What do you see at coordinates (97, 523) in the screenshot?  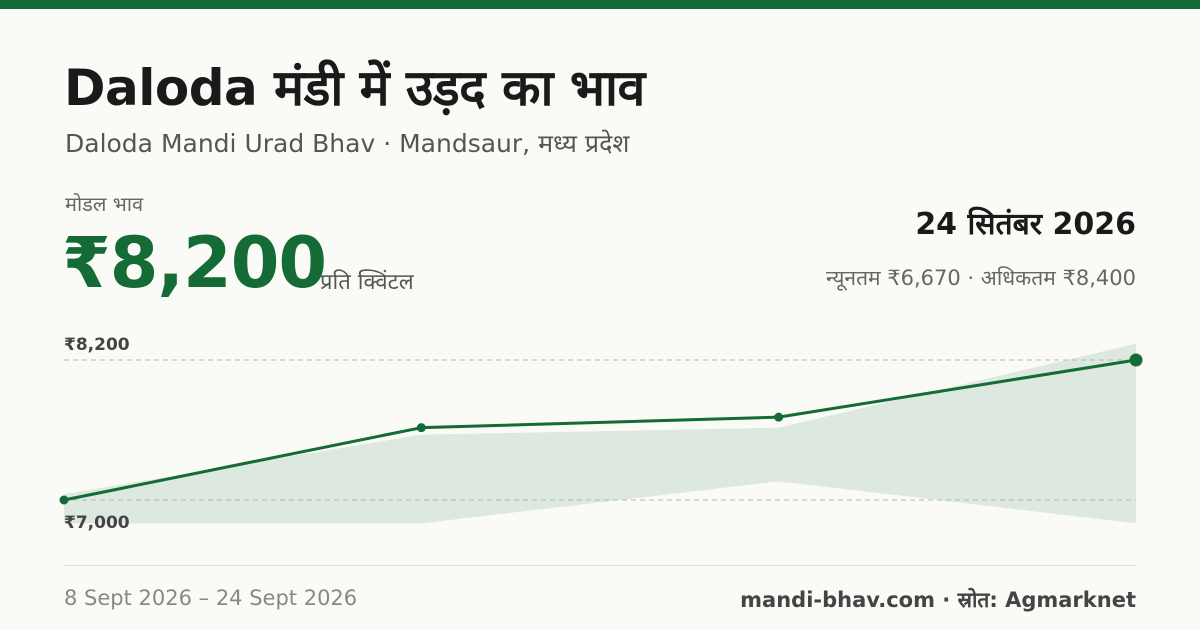 I see `y-tick-label: ₹7,000` at bounding box center [97, 523].